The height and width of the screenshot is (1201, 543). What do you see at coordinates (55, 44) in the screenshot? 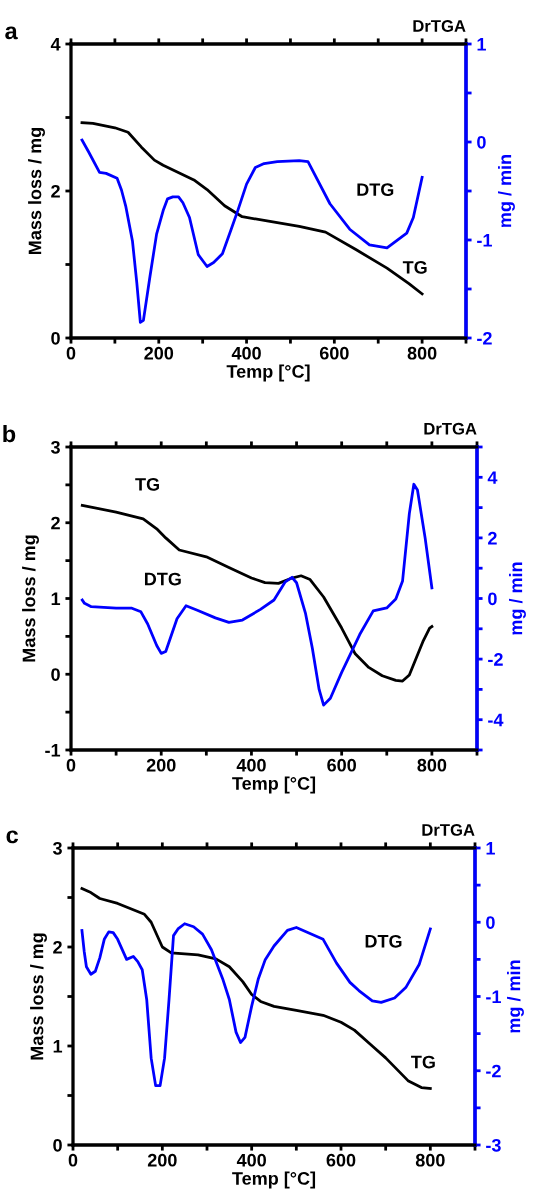
I see `y-tick-label: 4` at bounding box center [55, 44].